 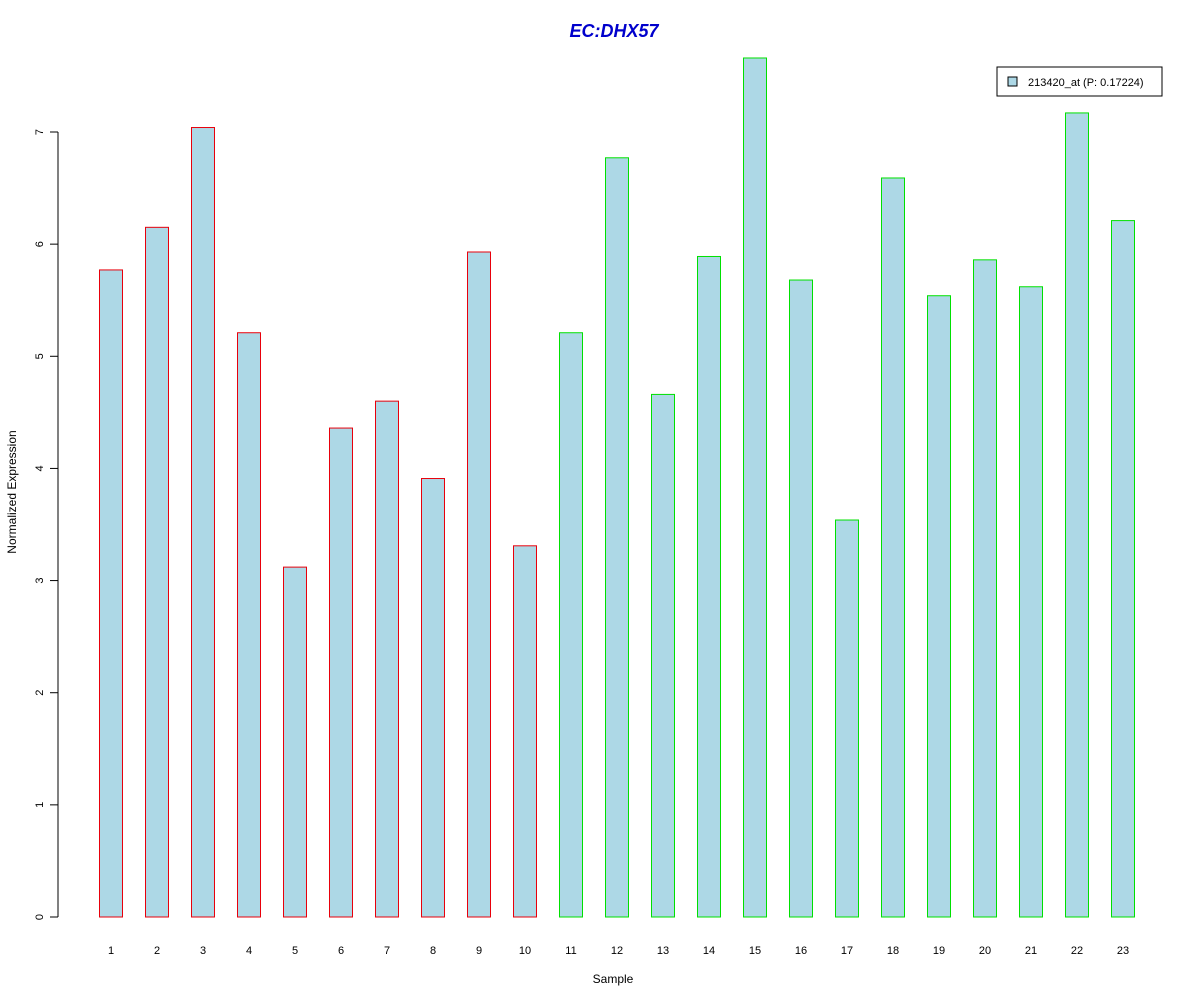 I want to click on legend: 213420_at (P: 0.17224), so click(x=1079, y=81).